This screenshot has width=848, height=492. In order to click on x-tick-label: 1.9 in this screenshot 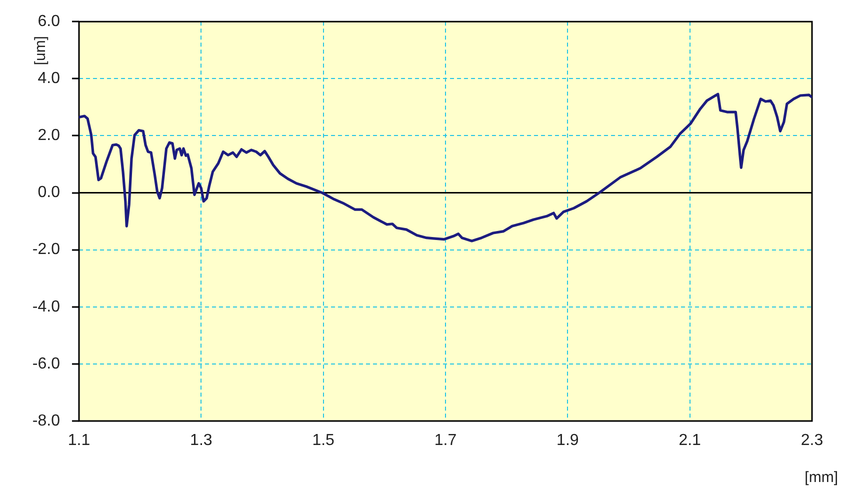, I will do `click(567, 441)`.